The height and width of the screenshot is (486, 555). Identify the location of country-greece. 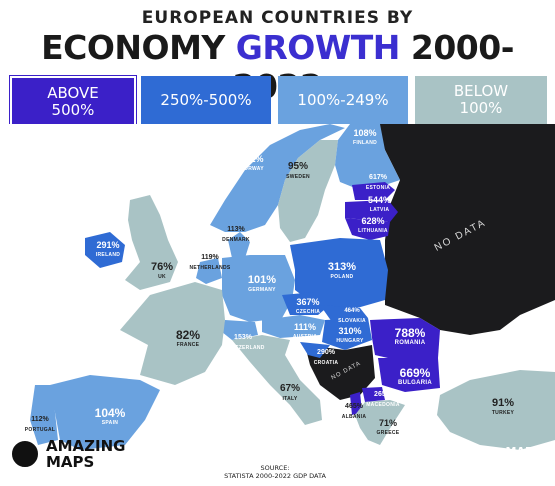
(380, 422).